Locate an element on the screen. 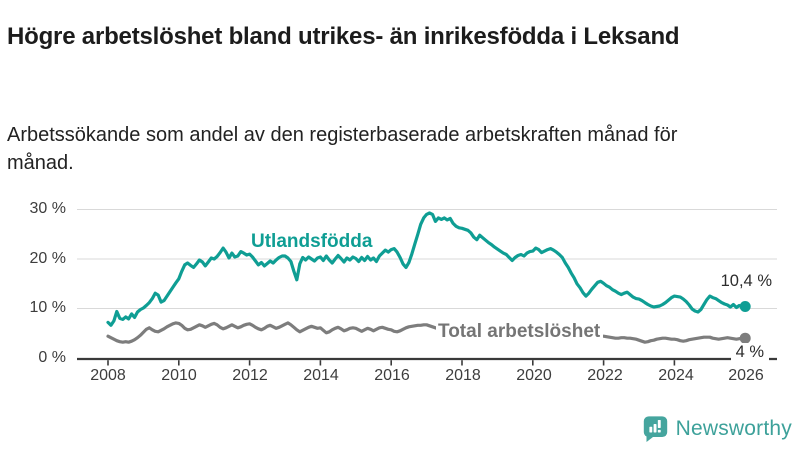 Image resolution: width=800 pixels, height=450 pixels. bar-chart-speech-bubble-icon is located at coordinates (655, 429).